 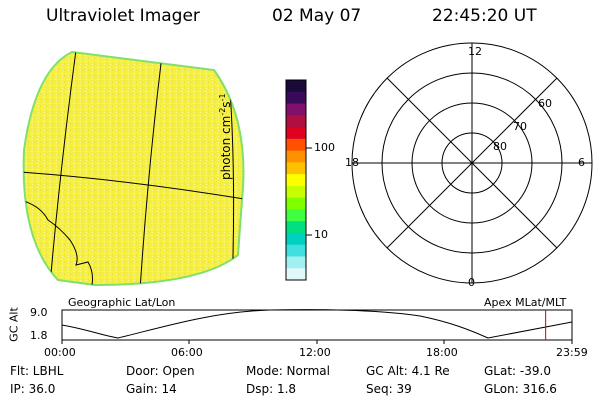 What do you see at coordinates (271, 389) in the screenshot?
I see `status-dsp: Dsp: 1.8` at bounding box center [271, 389].